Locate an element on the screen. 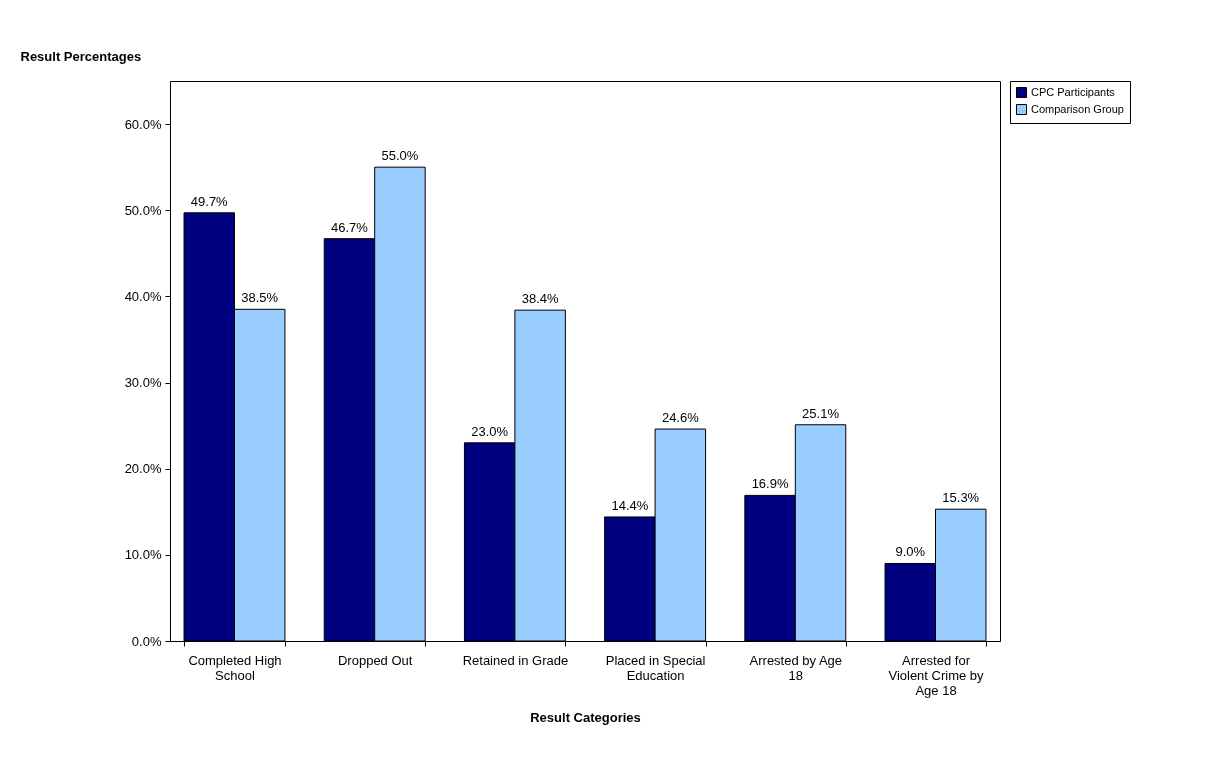 Image resolution: width=1205 pixels, height=757 pixels. y-tick-label: 30.0% is located at coordinates (143, 383).